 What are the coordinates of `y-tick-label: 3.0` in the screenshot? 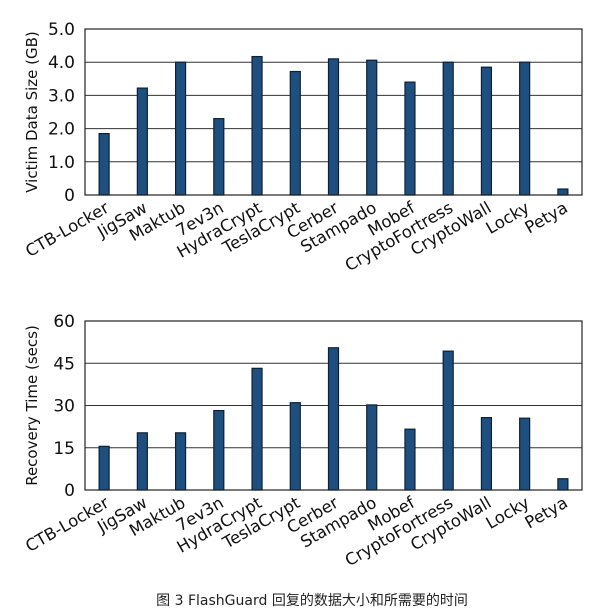 It's located at (61, 96).